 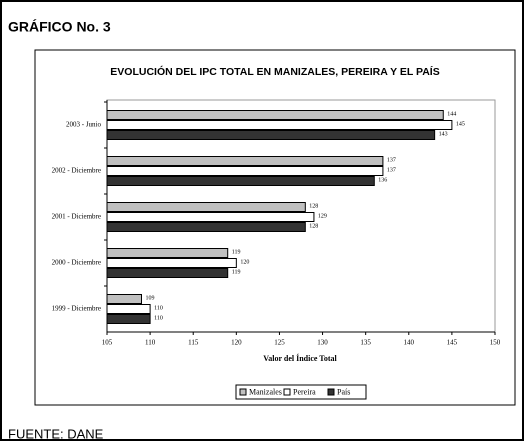 What do you see at coordinates (300, 358) in the screenshot?
I see `x-axis-label: Valor del Índice Total` at bounding box center [300, 358].